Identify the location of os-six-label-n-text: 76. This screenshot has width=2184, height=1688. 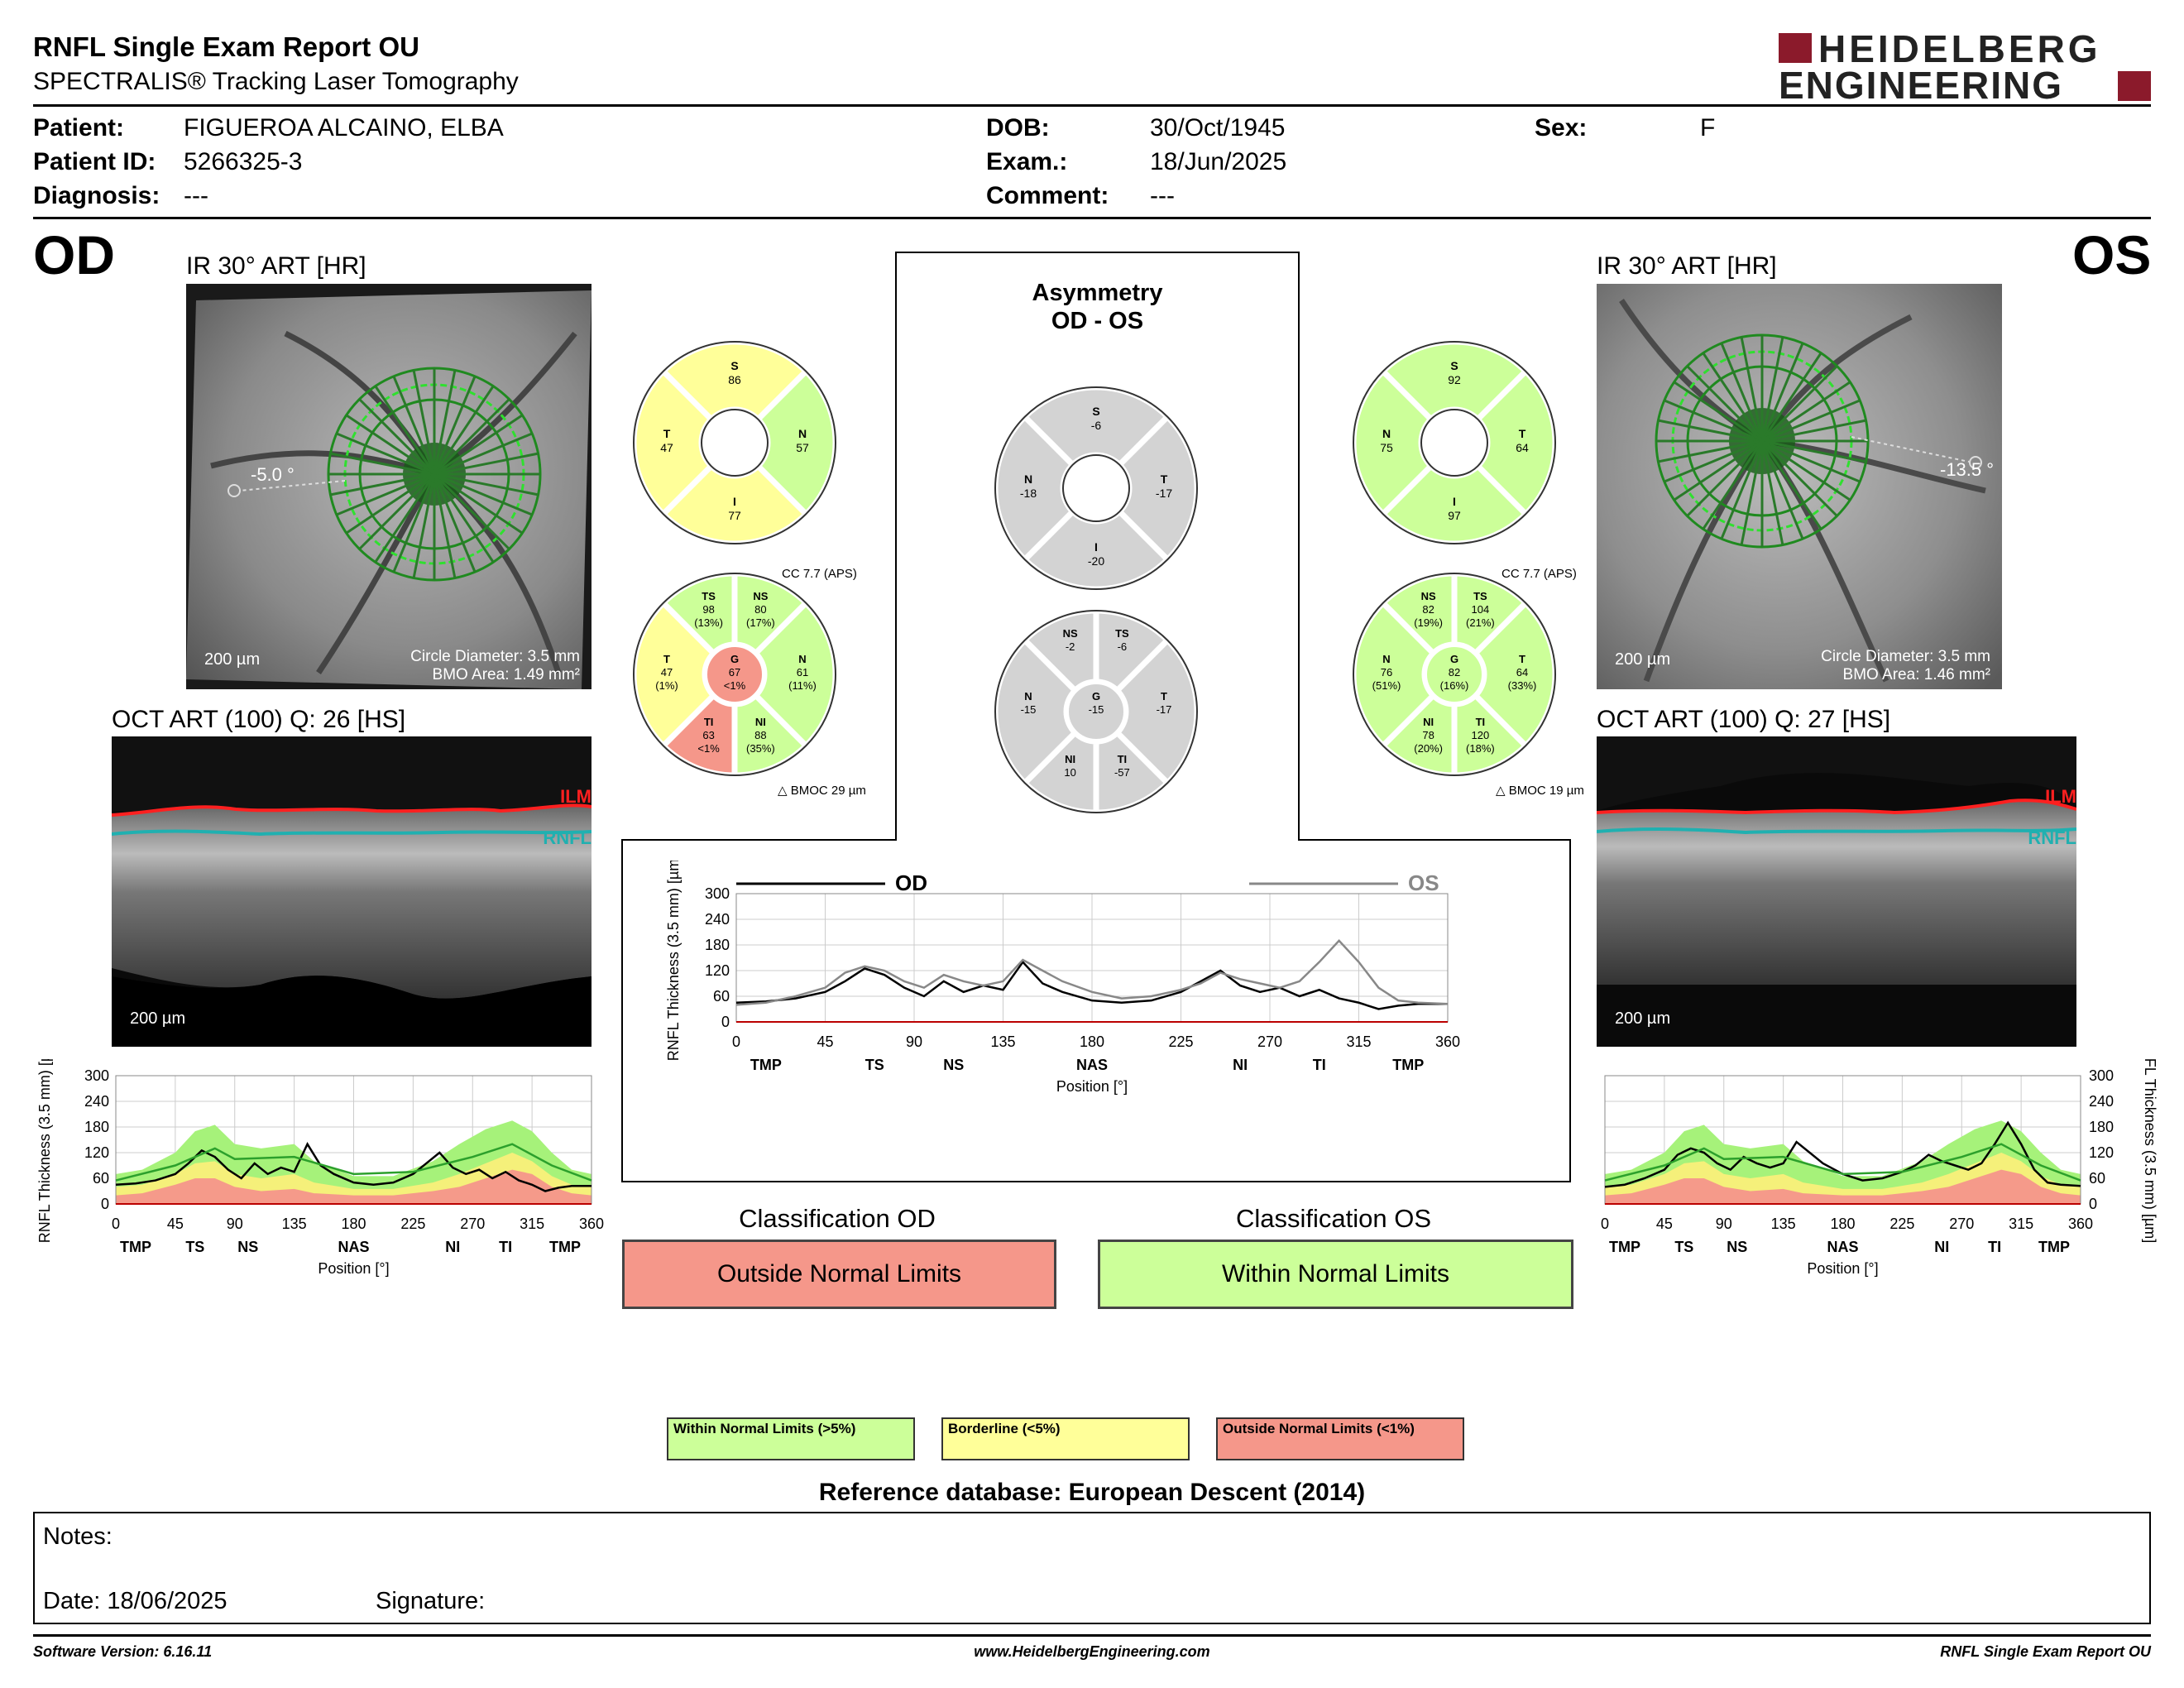
(1386, 672).